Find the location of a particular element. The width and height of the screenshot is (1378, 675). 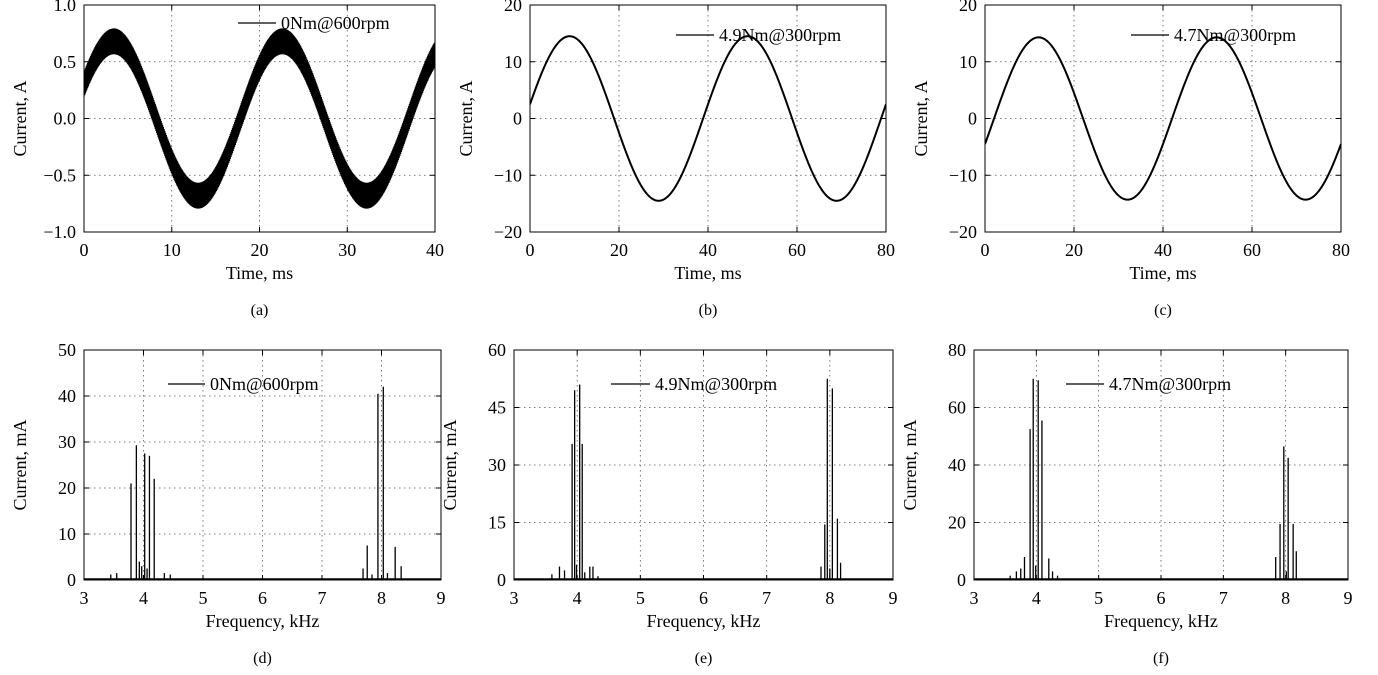

y-tick-label: 50 is located at coordinates (67, 350).